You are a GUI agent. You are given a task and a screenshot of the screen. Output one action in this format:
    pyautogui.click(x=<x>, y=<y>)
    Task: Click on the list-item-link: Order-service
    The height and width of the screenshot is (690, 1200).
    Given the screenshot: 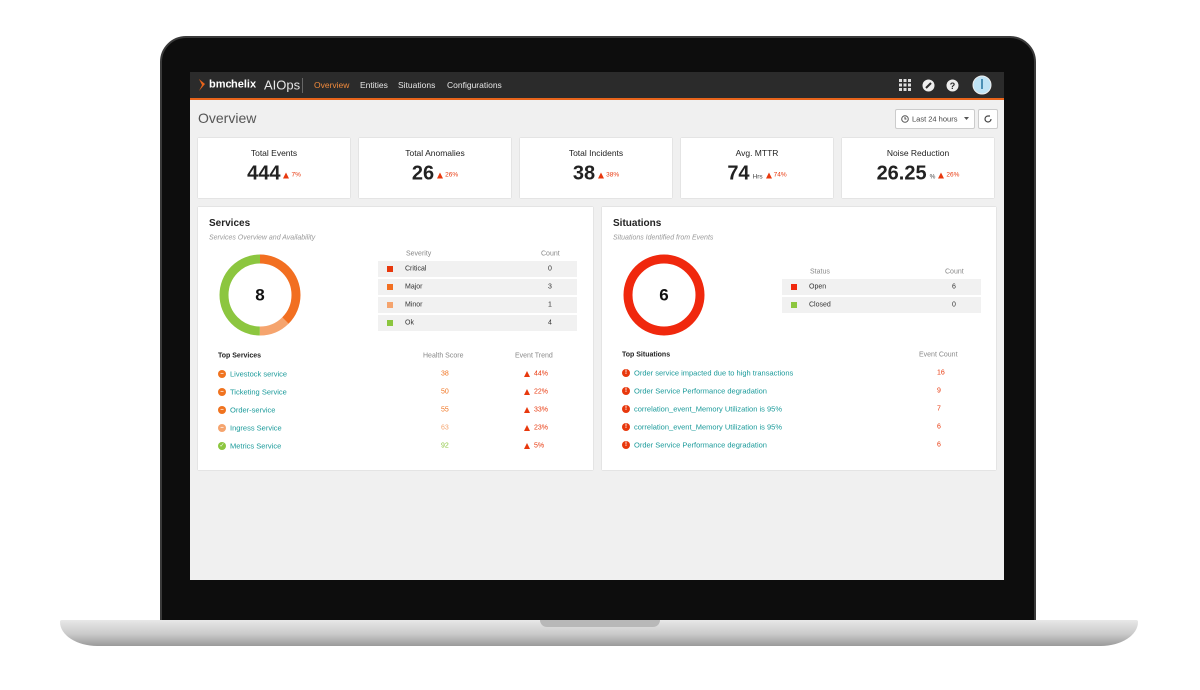 What is the action you would take?
    pyautogui.click(x=253, y=410)
    